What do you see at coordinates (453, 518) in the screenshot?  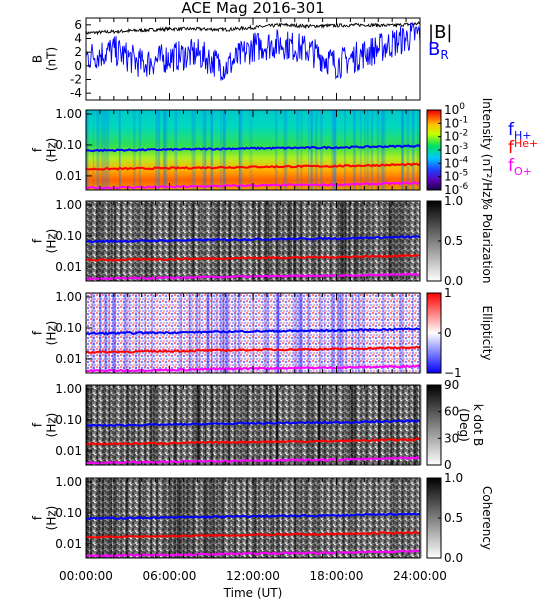 I see `colorbar-tick-label: 0.5` at bounding box center [453, 518].